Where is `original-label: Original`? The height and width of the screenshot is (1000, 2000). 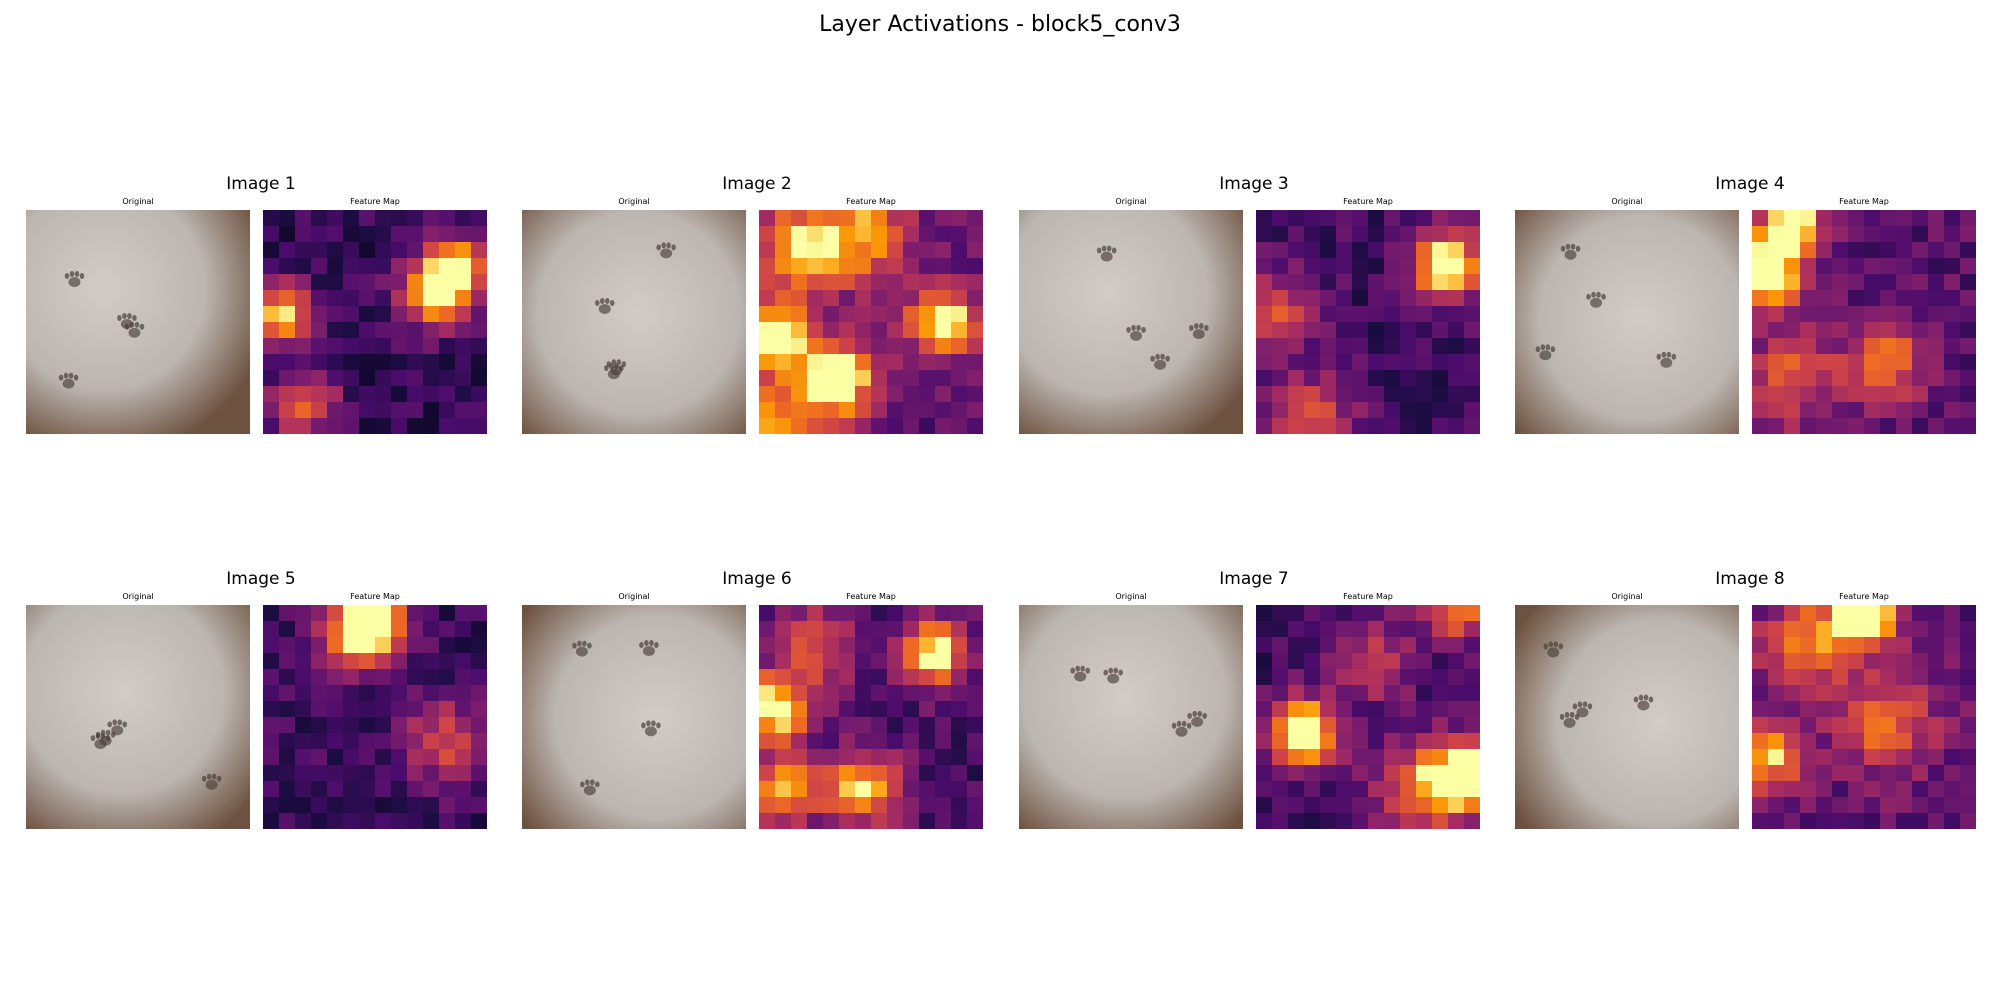 original-label: Original is located at coordinates (634, 596).